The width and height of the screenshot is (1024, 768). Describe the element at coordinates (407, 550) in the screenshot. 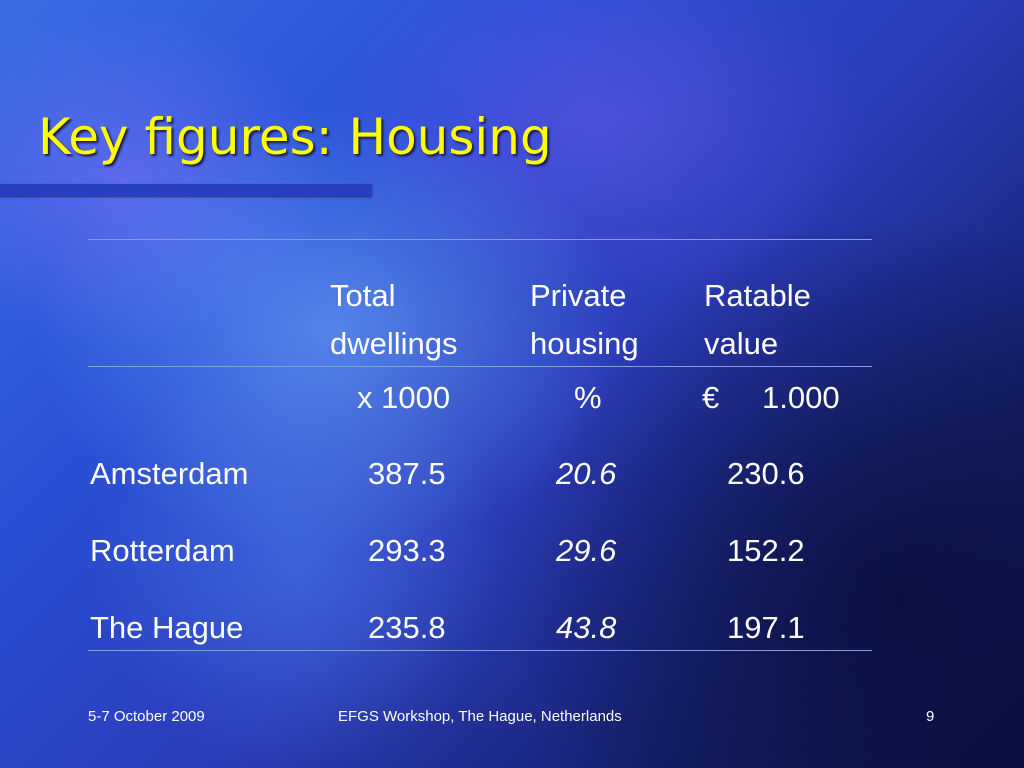

I see `row-total: 293.3` at that location.